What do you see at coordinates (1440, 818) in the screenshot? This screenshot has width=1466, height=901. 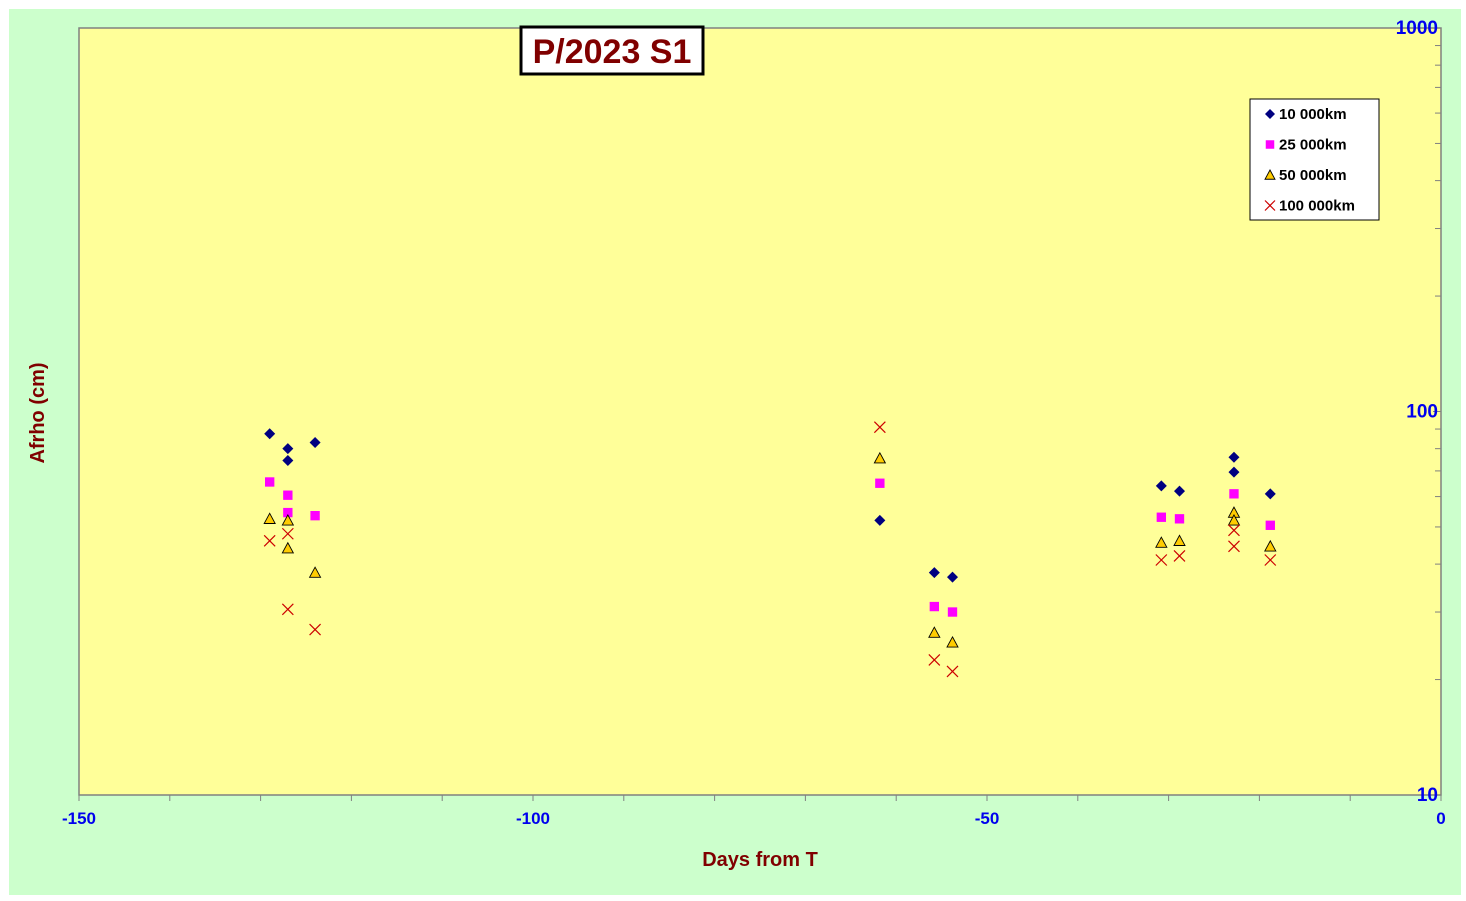 I see `x-tick-label: 0` at bounding box center [1440, 818].